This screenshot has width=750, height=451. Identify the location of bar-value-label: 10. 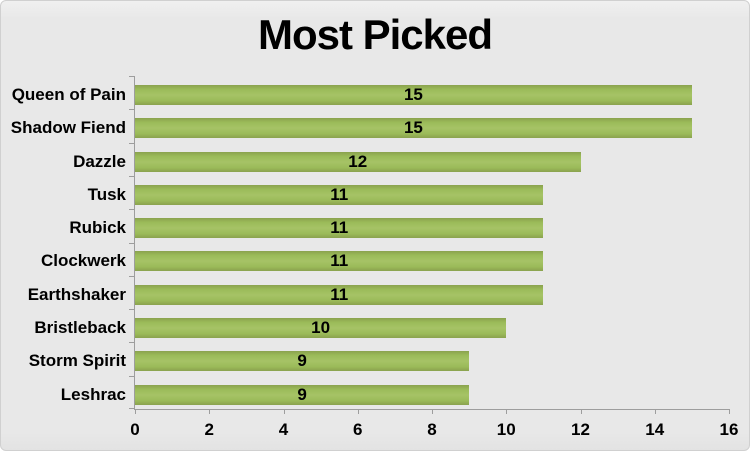
(321, 328).